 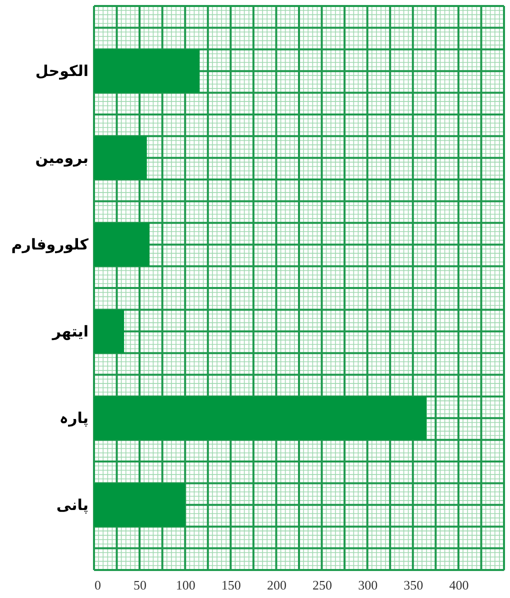 What do you see at coordinates (276, 585) in the screenshot?
I see `x-tick-label: 200` at bounding box center [276, 585].